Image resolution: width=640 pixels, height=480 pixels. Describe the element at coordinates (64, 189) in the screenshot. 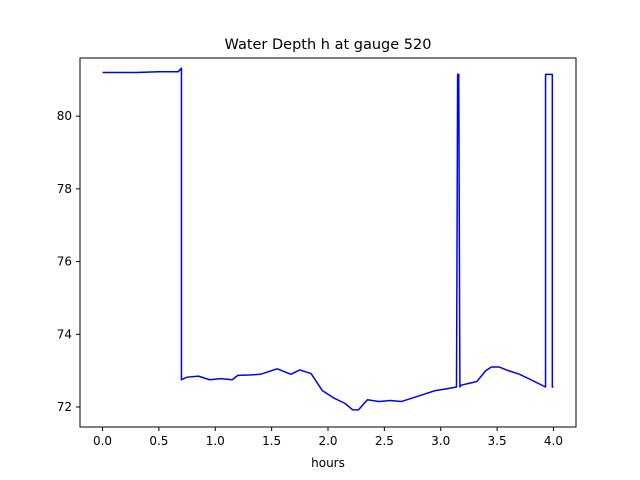

I see `y-tick-label: 78` at that location.